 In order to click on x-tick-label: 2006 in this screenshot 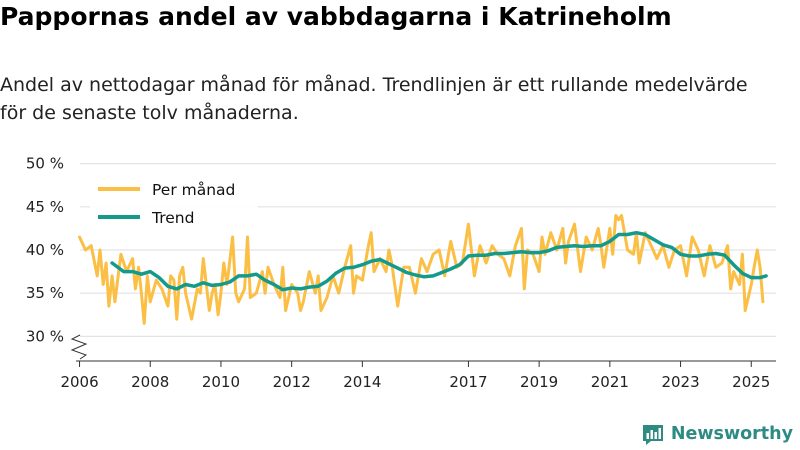, I will do `click(79, 382)`.